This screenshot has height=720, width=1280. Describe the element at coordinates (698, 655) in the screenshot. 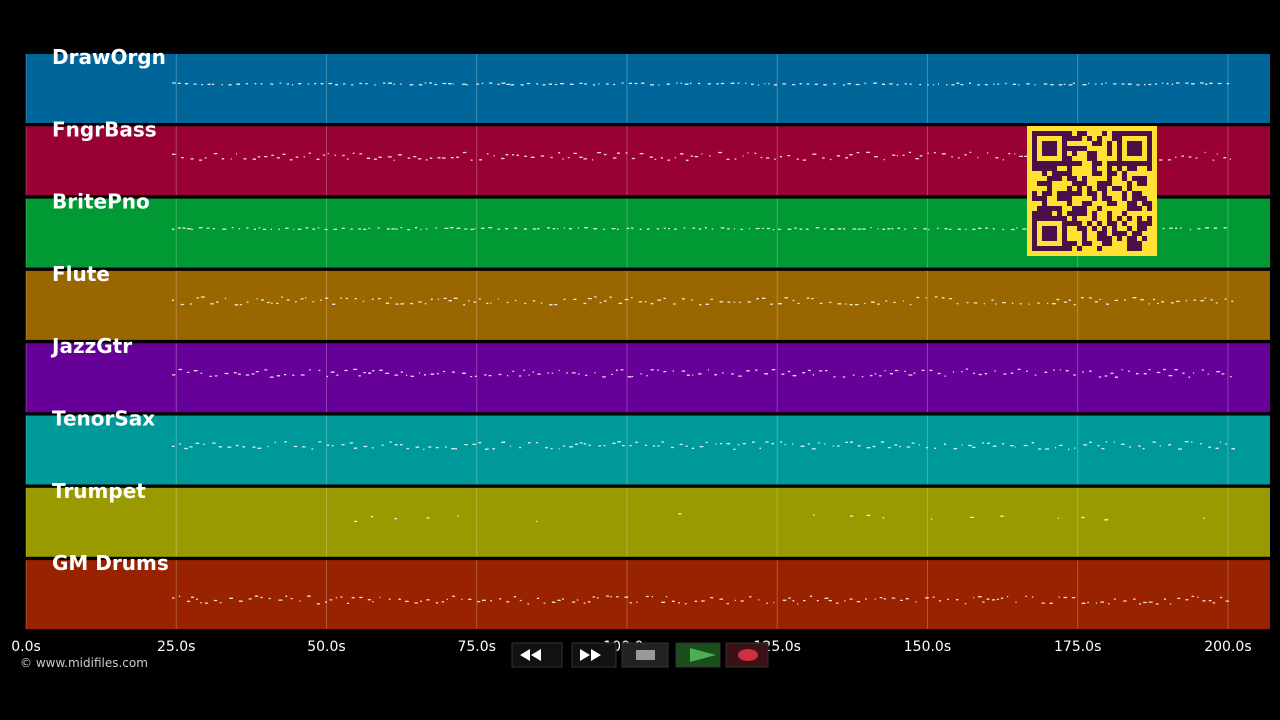

I see `play-button` at that location.